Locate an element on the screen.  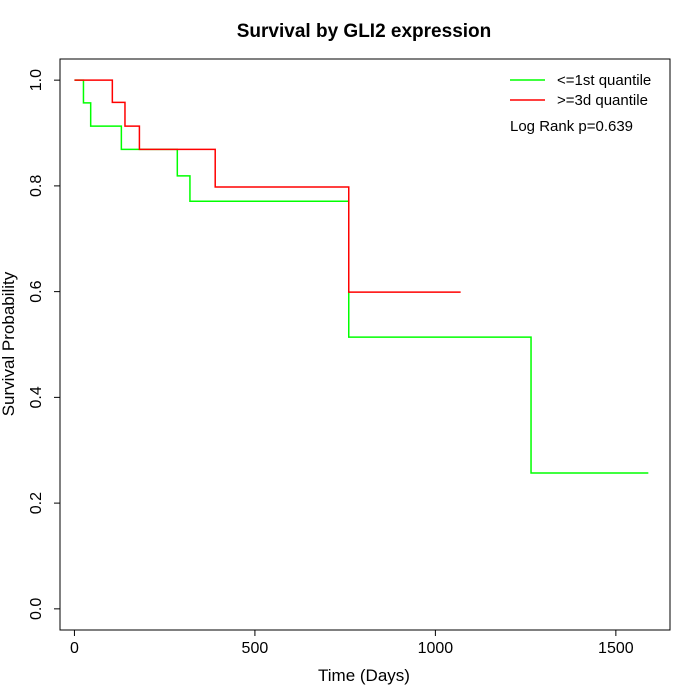
x-axis: 0 500 1000 1500 is located at coordinates (352, 643).